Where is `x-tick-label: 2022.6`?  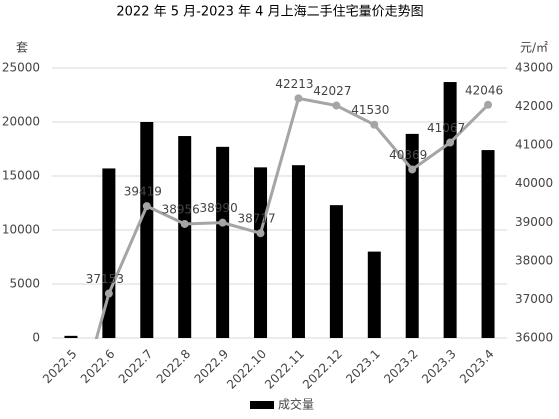
x-tick-label: 2022.6 is located at coordinates (98, 367).